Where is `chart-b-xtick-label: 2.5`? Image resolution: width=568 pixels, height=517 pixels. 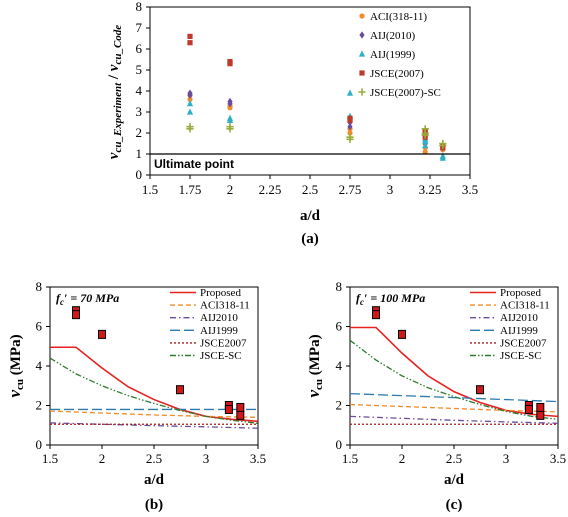 chart-b-xtick-label: 2.5 is located at coordinates (154, 458).